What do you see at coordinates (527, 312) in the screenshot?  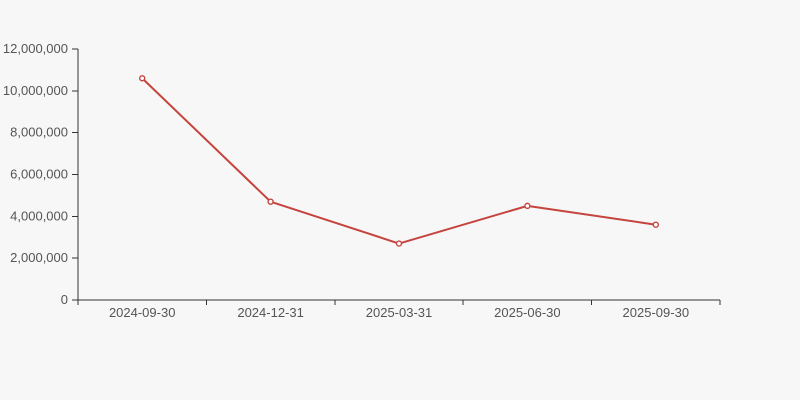 I see `x-axis-label: 2025-06-30` at bounding box center [527, 312].